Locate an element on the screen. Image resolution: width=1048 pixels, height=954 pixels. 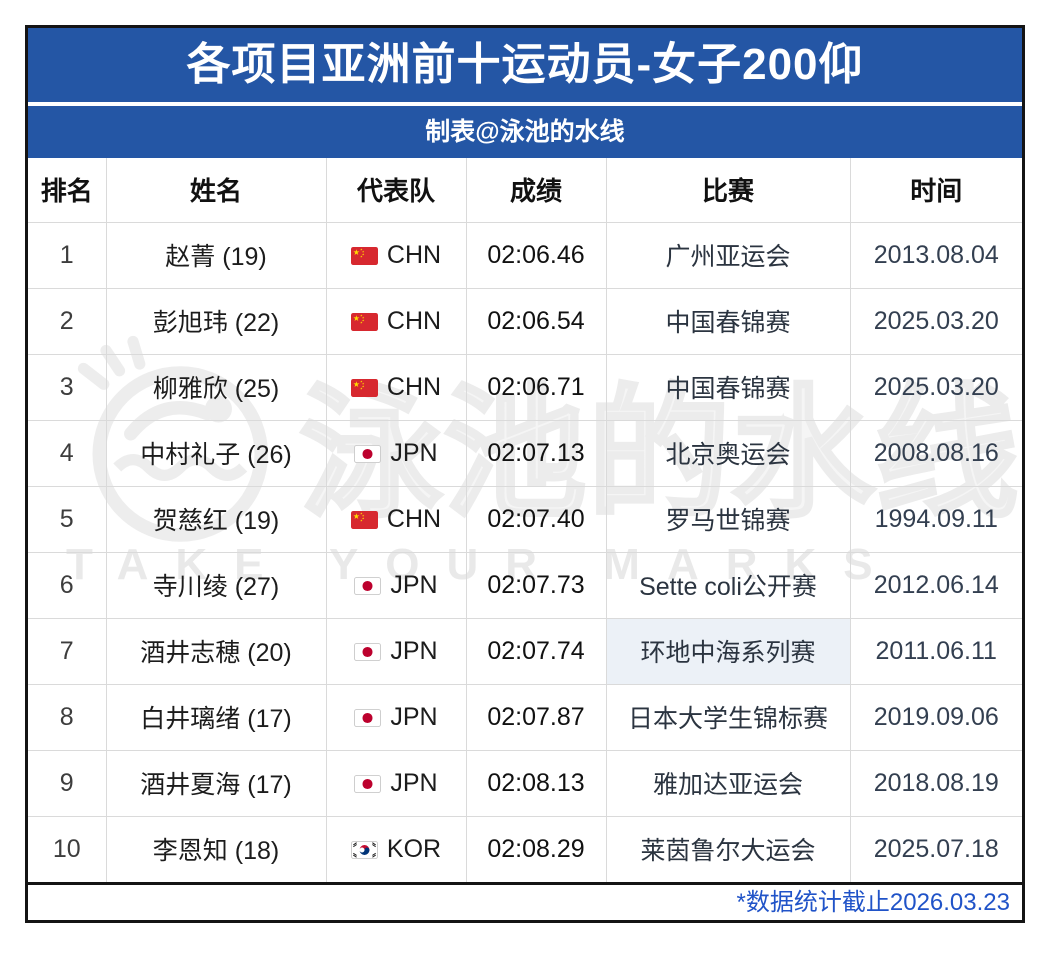
date-cell: 2011.06.11 is located at coordinates (936, 651).